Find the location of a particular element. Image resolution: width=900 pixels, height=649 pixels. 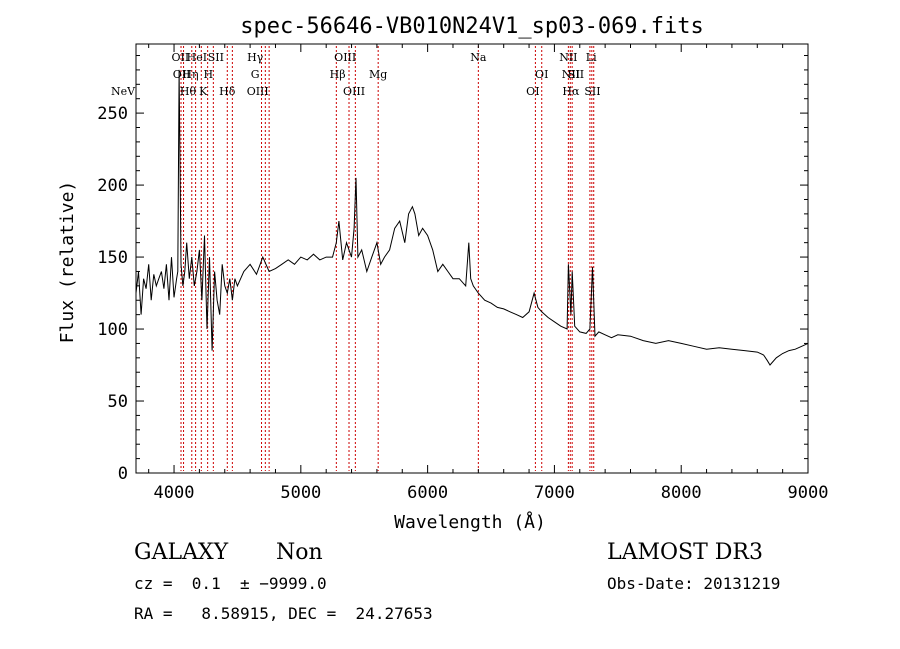

line-label: Hβ is located at coordinates (338, 74).